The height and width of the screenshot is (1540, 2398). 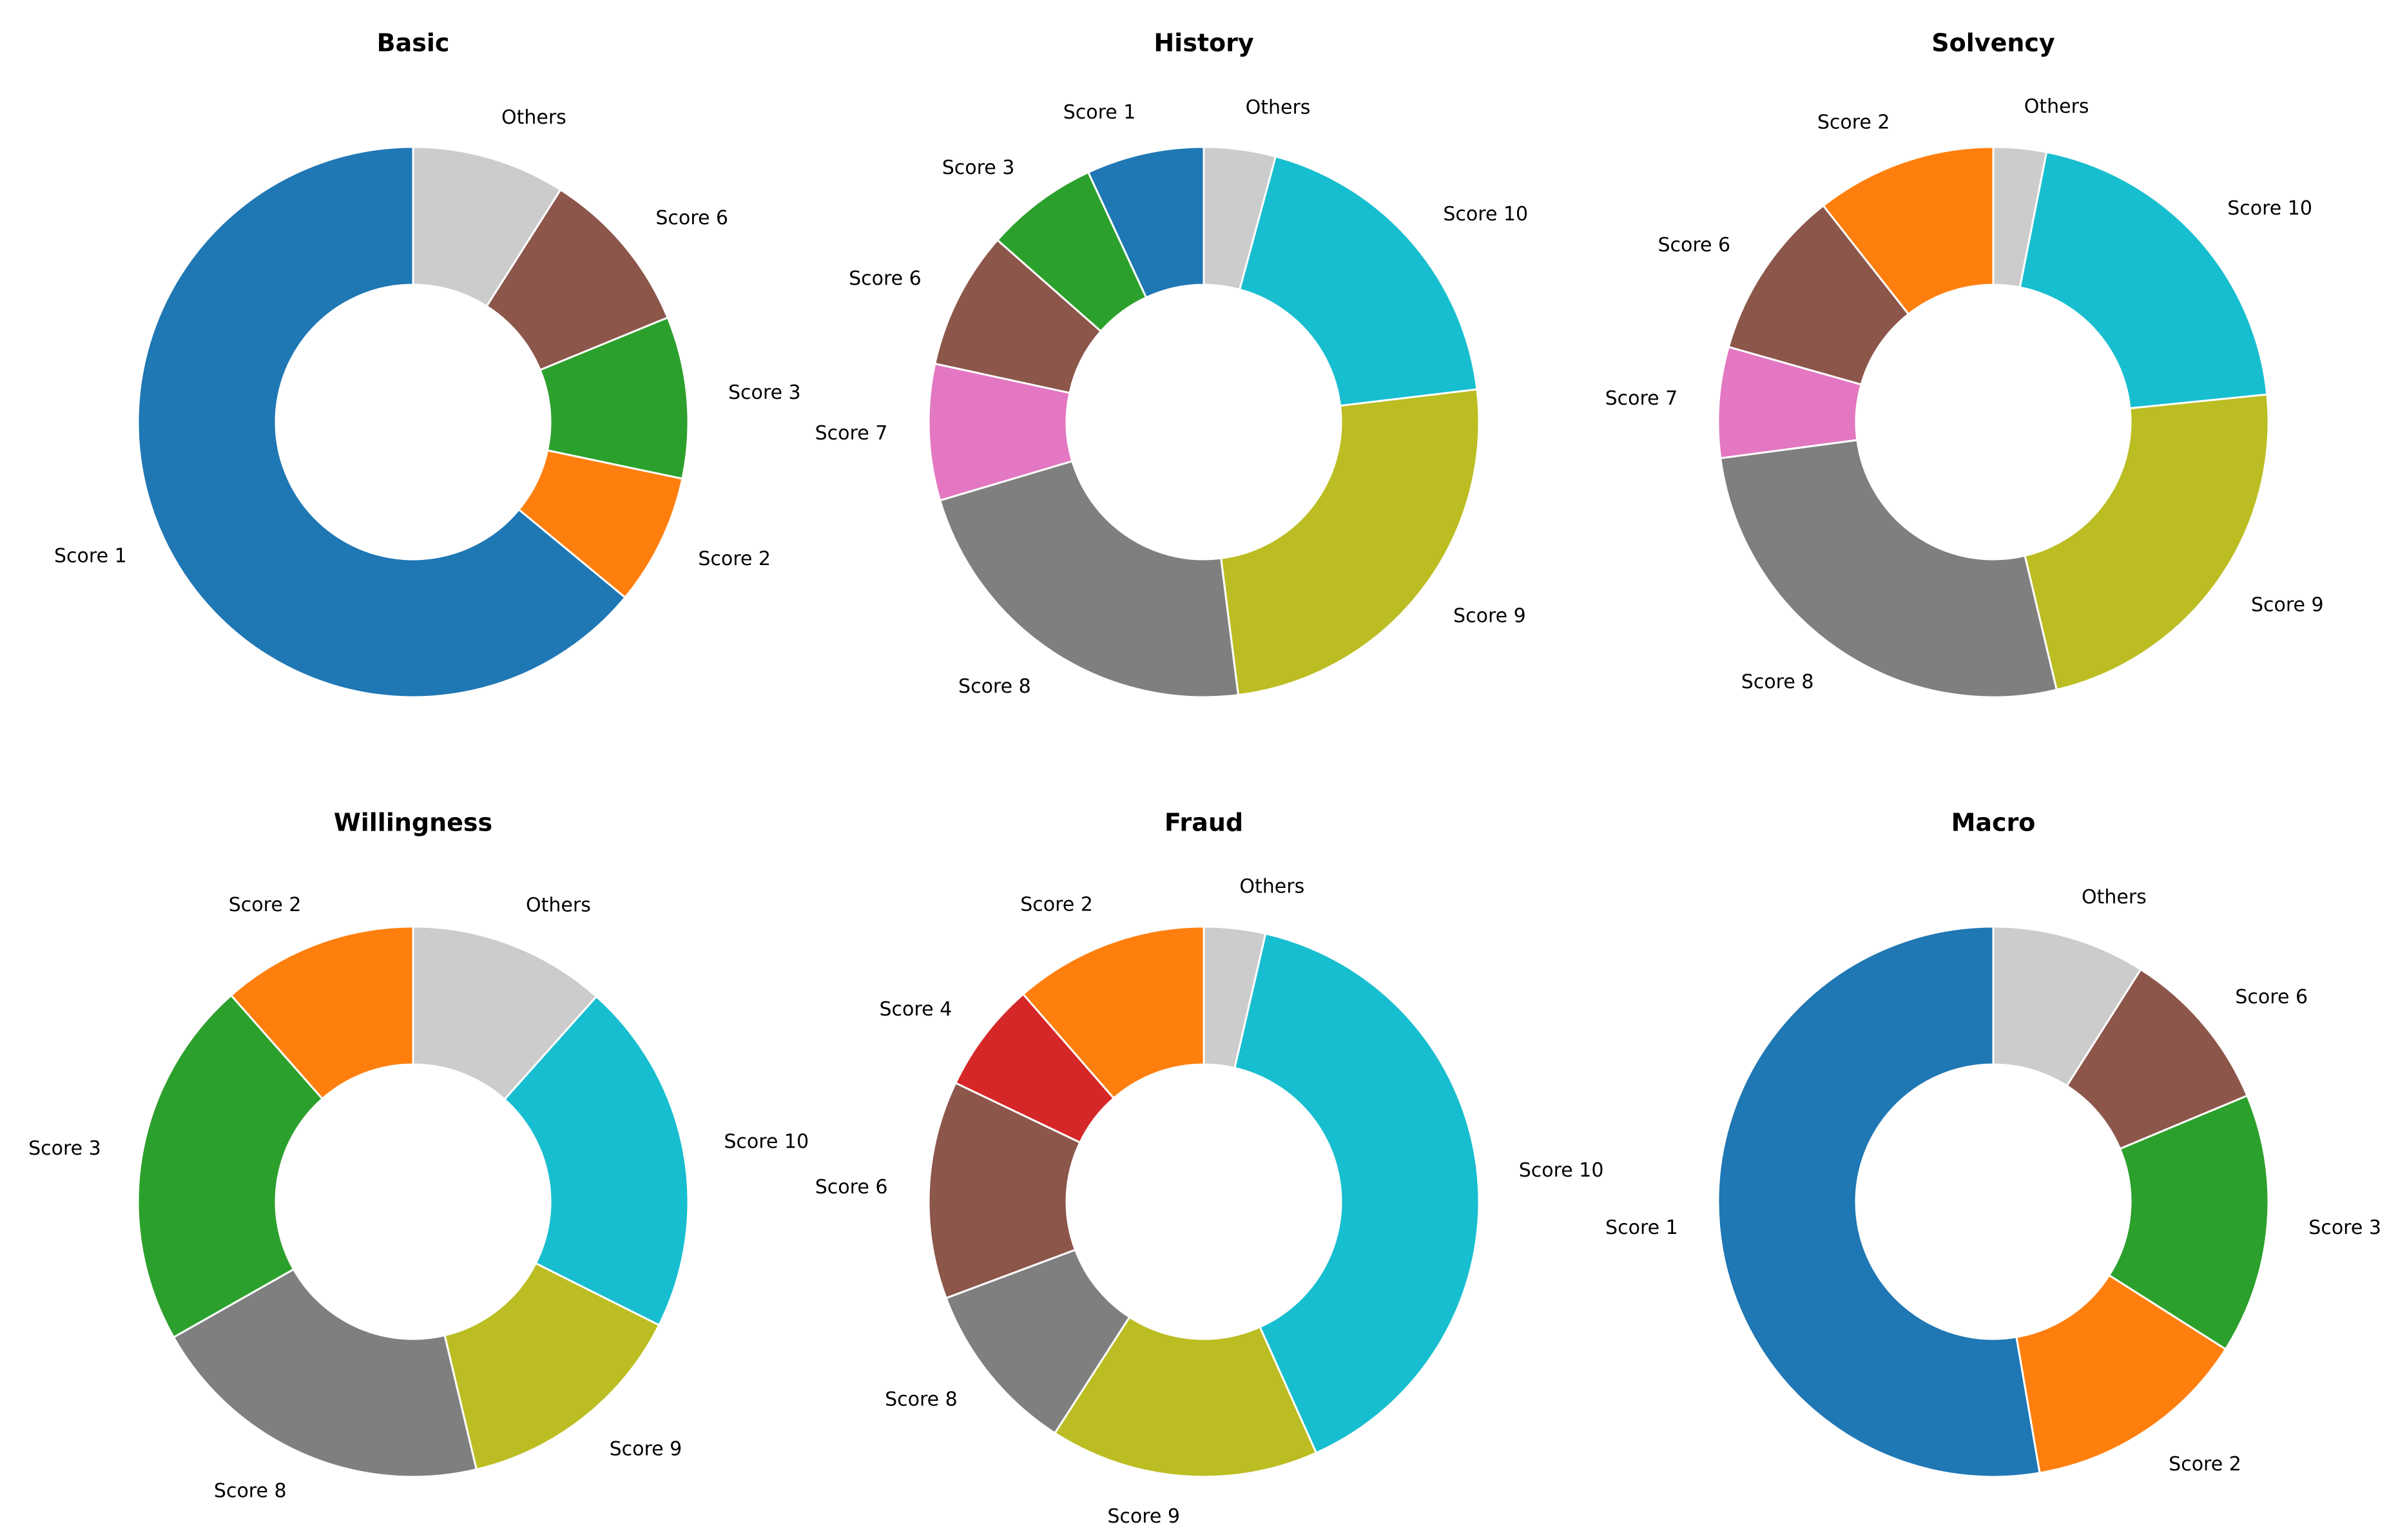 I want to click on chart-title: Willingness, so click(x=413, y=823).